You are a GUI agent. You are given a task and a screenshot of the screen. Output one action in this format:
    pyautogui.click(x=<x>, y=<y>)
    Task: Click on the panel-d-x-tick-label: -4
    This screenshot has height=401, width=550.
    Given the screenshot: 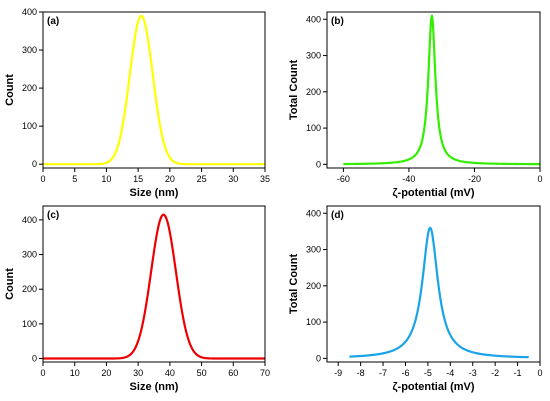 What is the action you would take?
    pyautogui.click(x=450, y=373)
    